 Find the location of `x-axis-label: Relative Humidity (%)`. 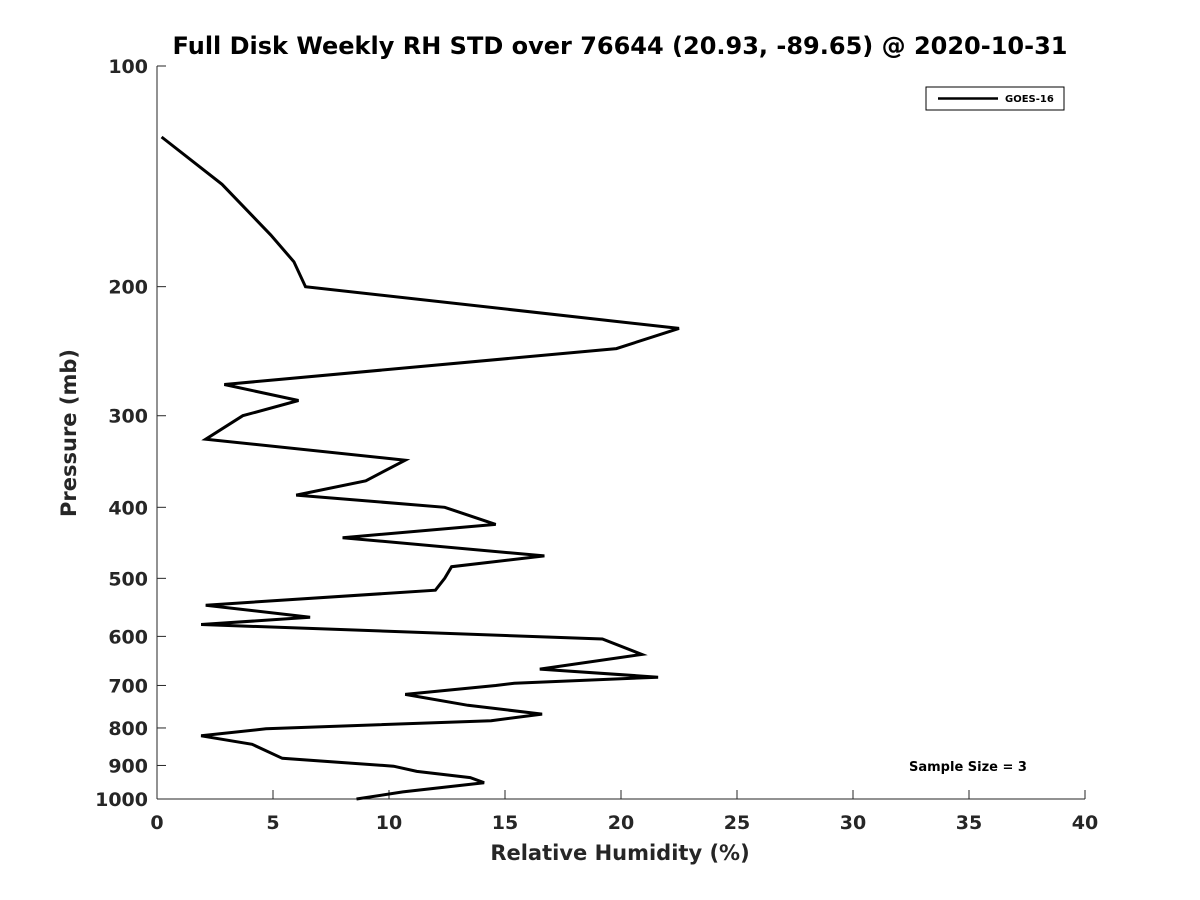

x-axis-label: Relative Humidity (%) is located at coordinates (619, 853).